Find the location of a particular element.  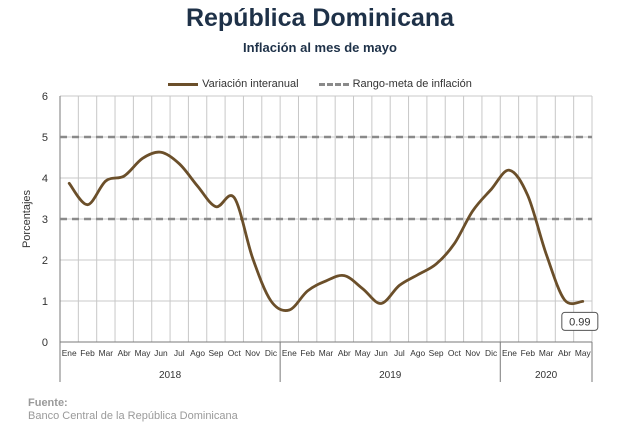

legend-item-target: Rango-meta de inflación is located at coordinates (395, 84).